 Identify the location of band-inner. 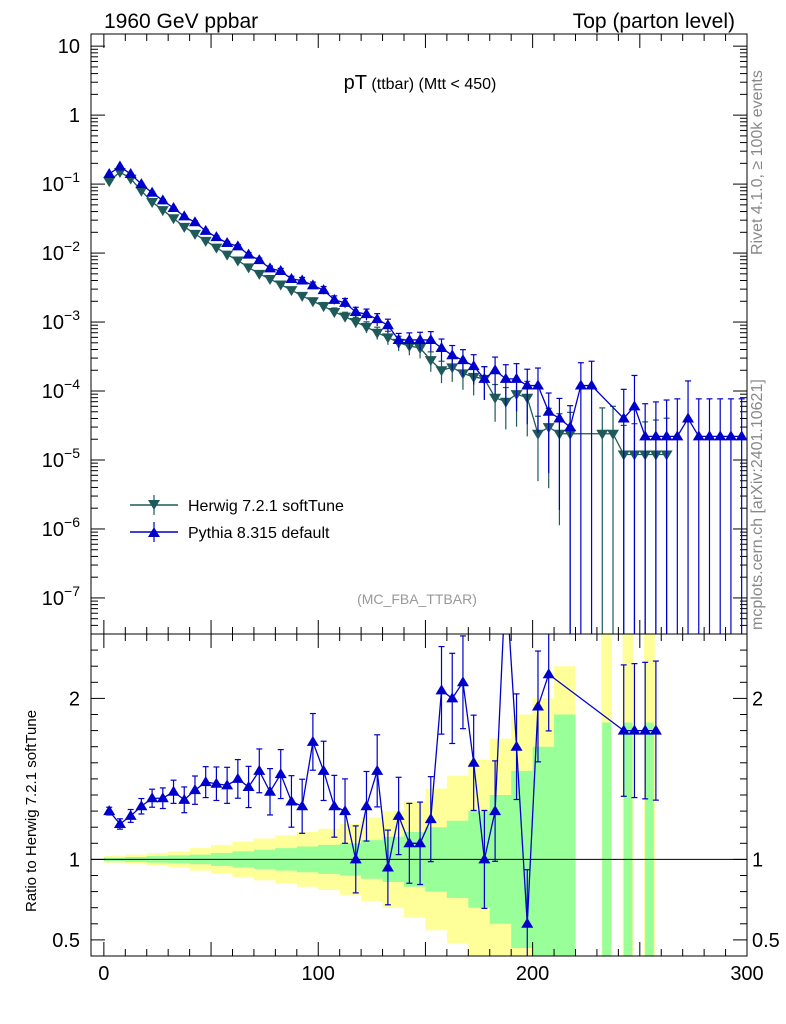
(339, 835).